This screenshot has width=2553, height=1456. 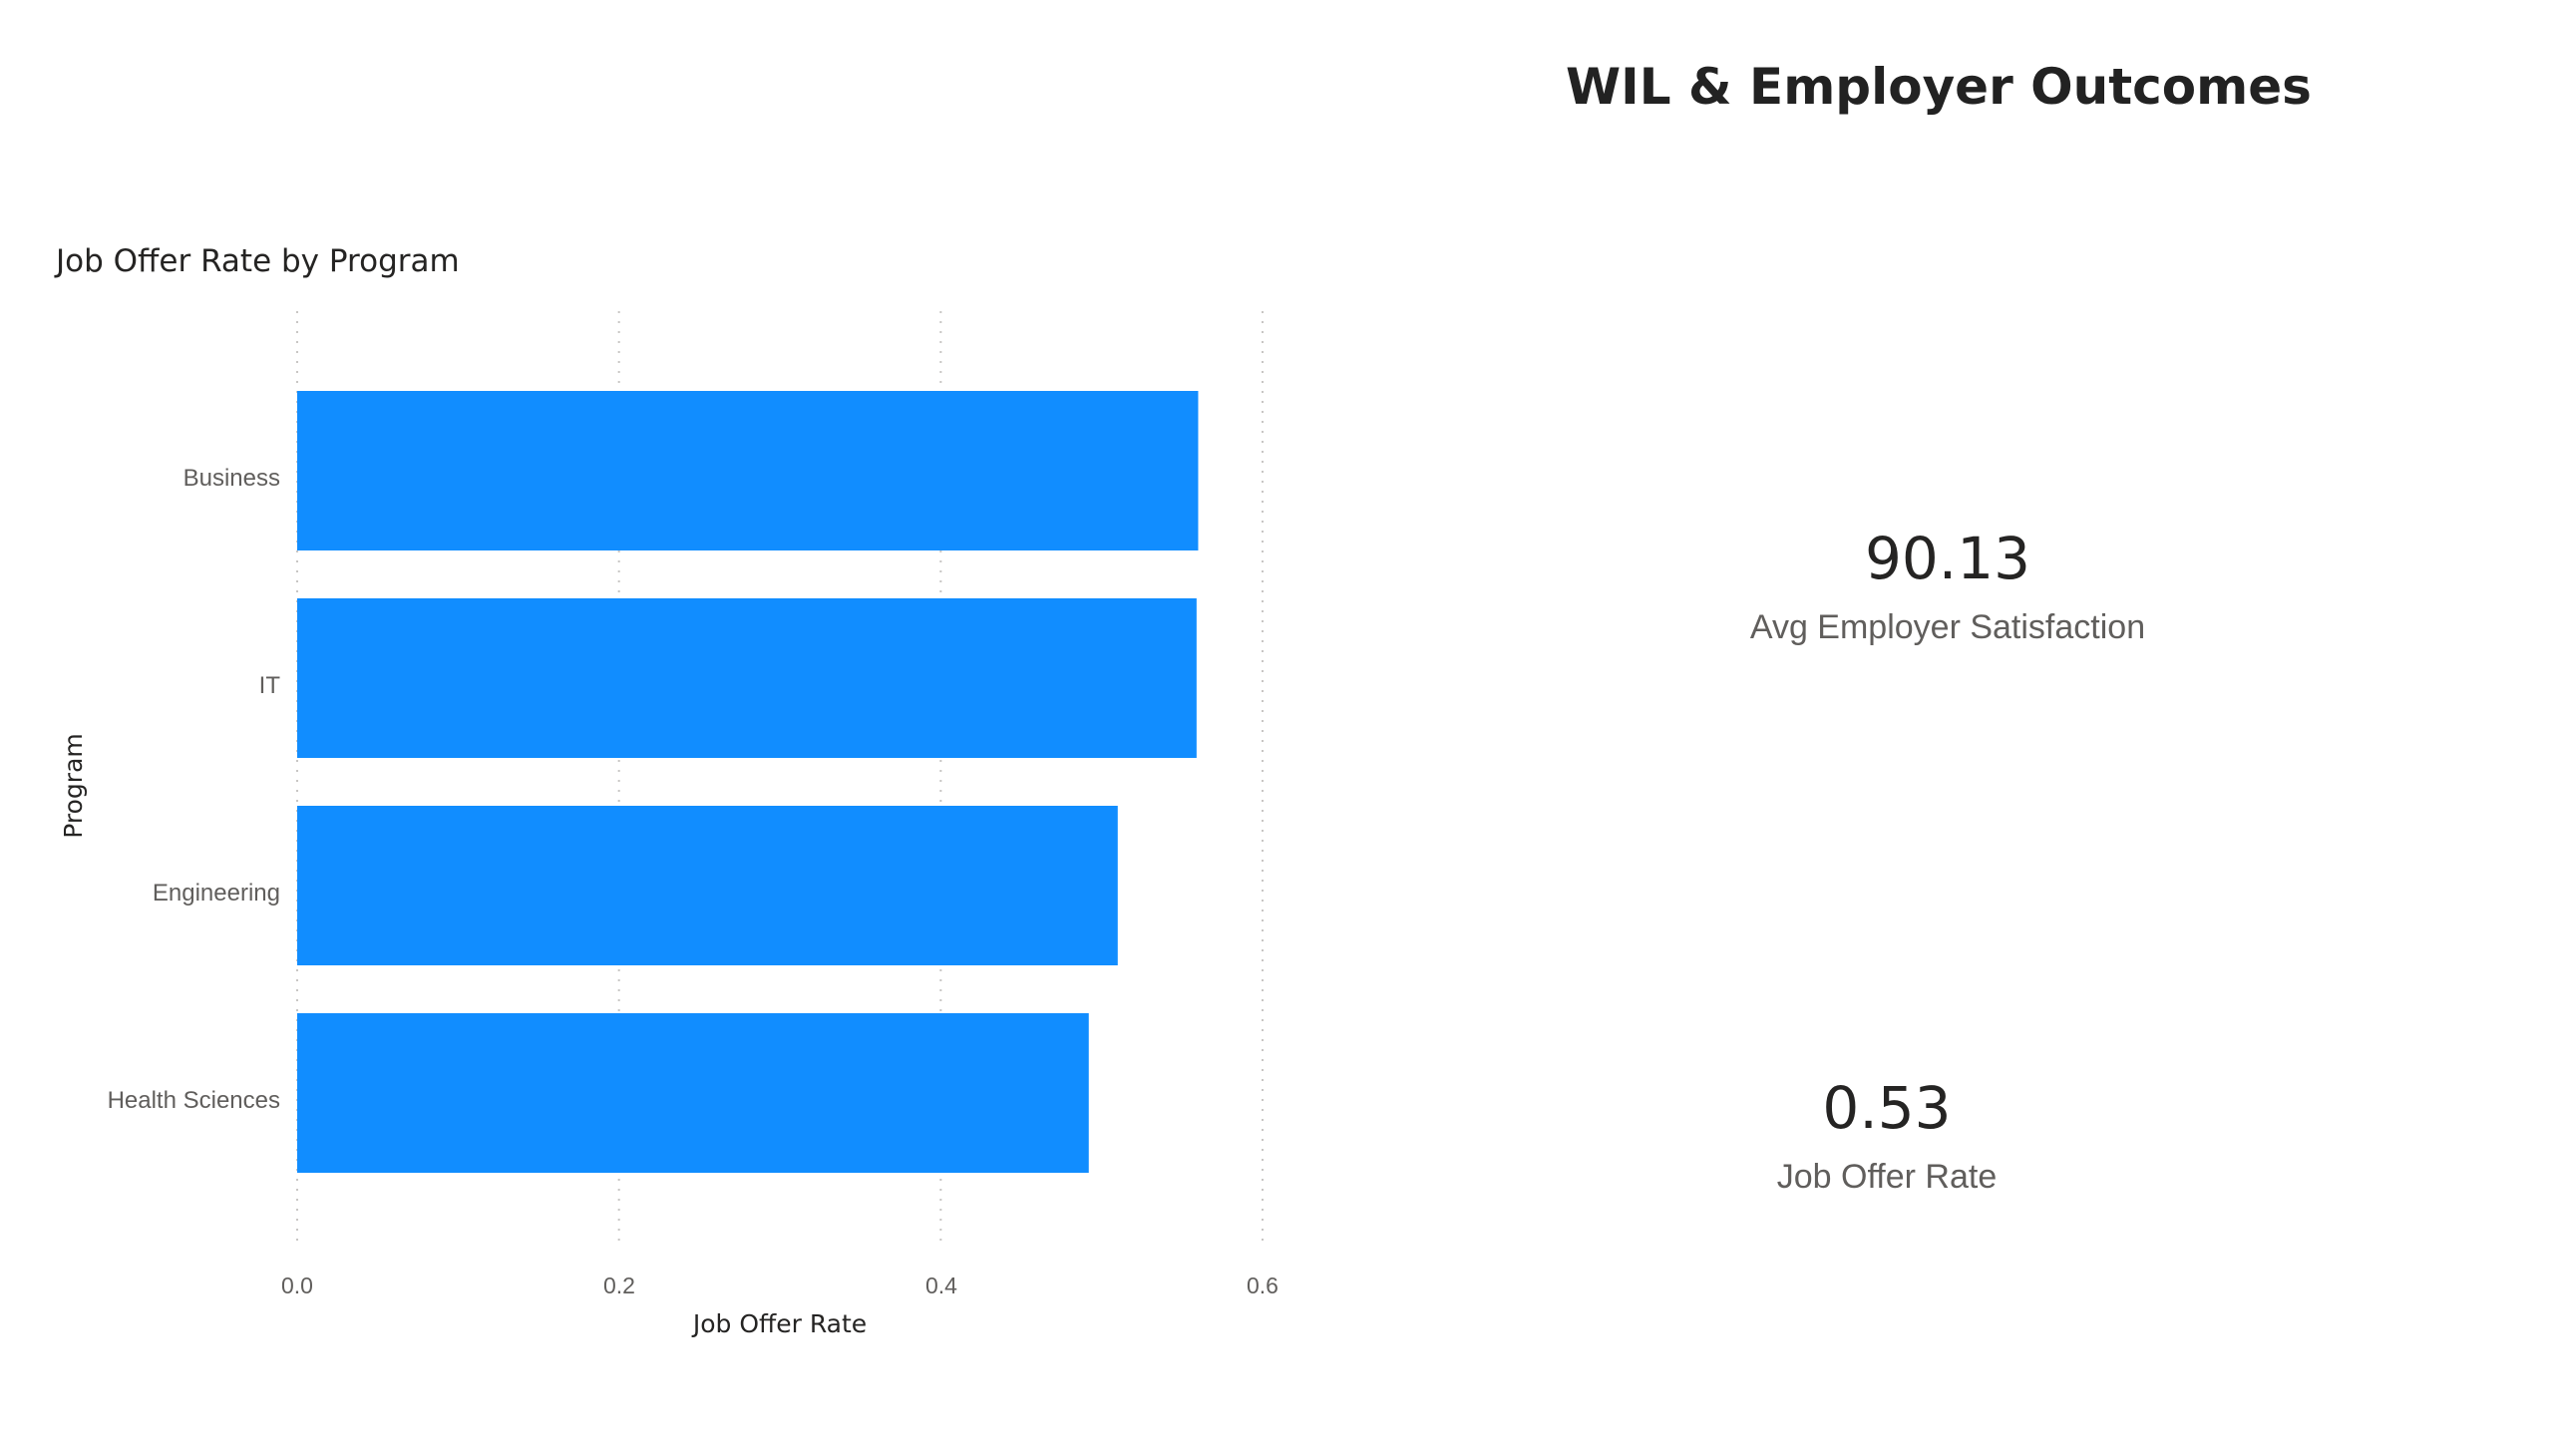 What do you see at coordinates (1262, 1285) in the screenshot?
I see `x-tick-label: 0.6` at bounding box center [1262, 1285].